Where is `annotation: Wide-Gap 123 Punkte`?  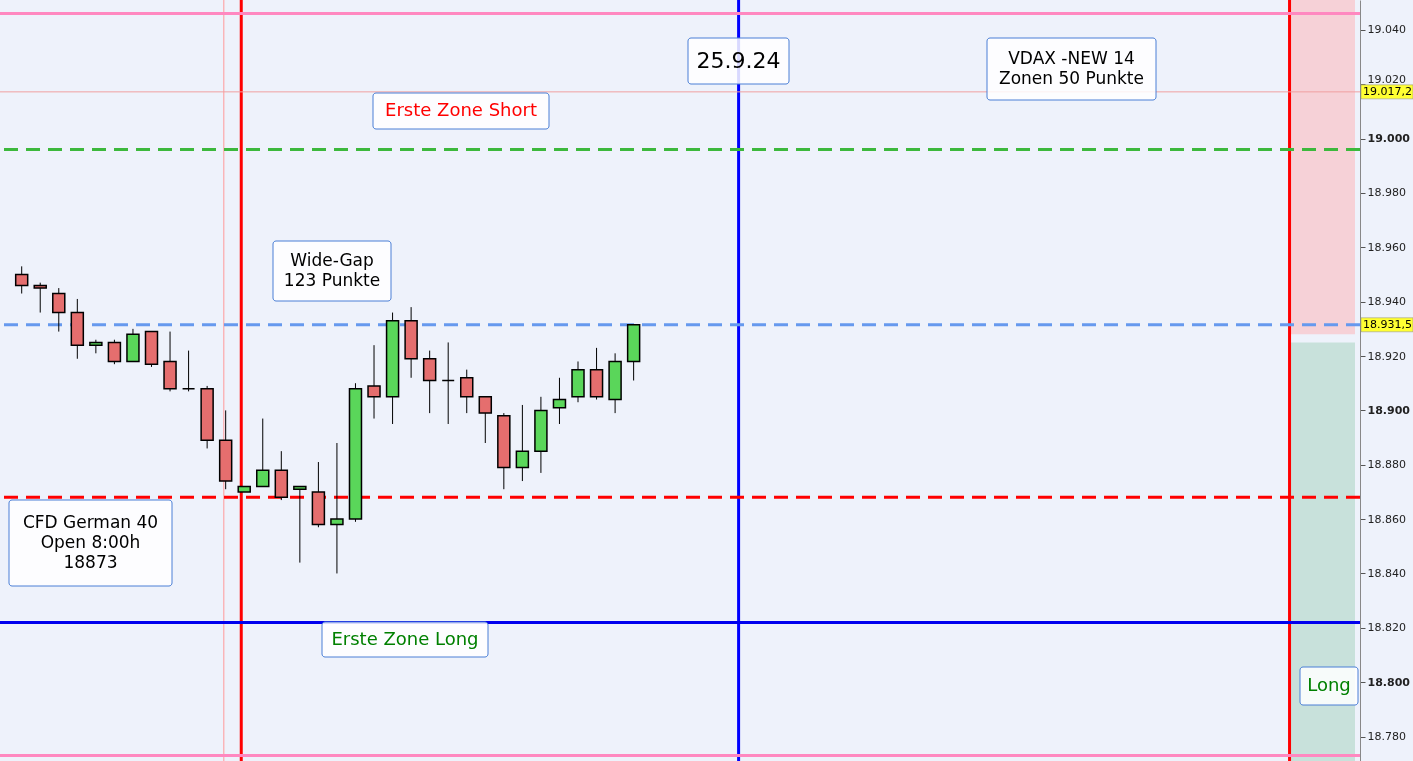
annotation: Wide-Gap 123 Punkte is located at coordinates (332, 270).